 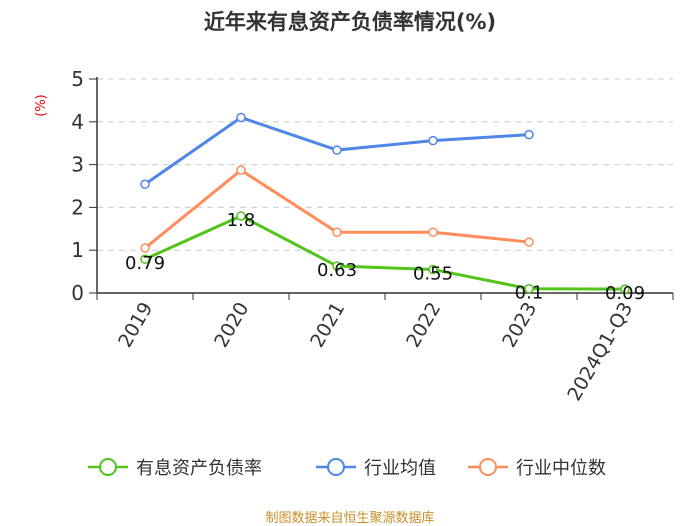 I want to click on y-tick-label: 5, so click(x=77, y=79).